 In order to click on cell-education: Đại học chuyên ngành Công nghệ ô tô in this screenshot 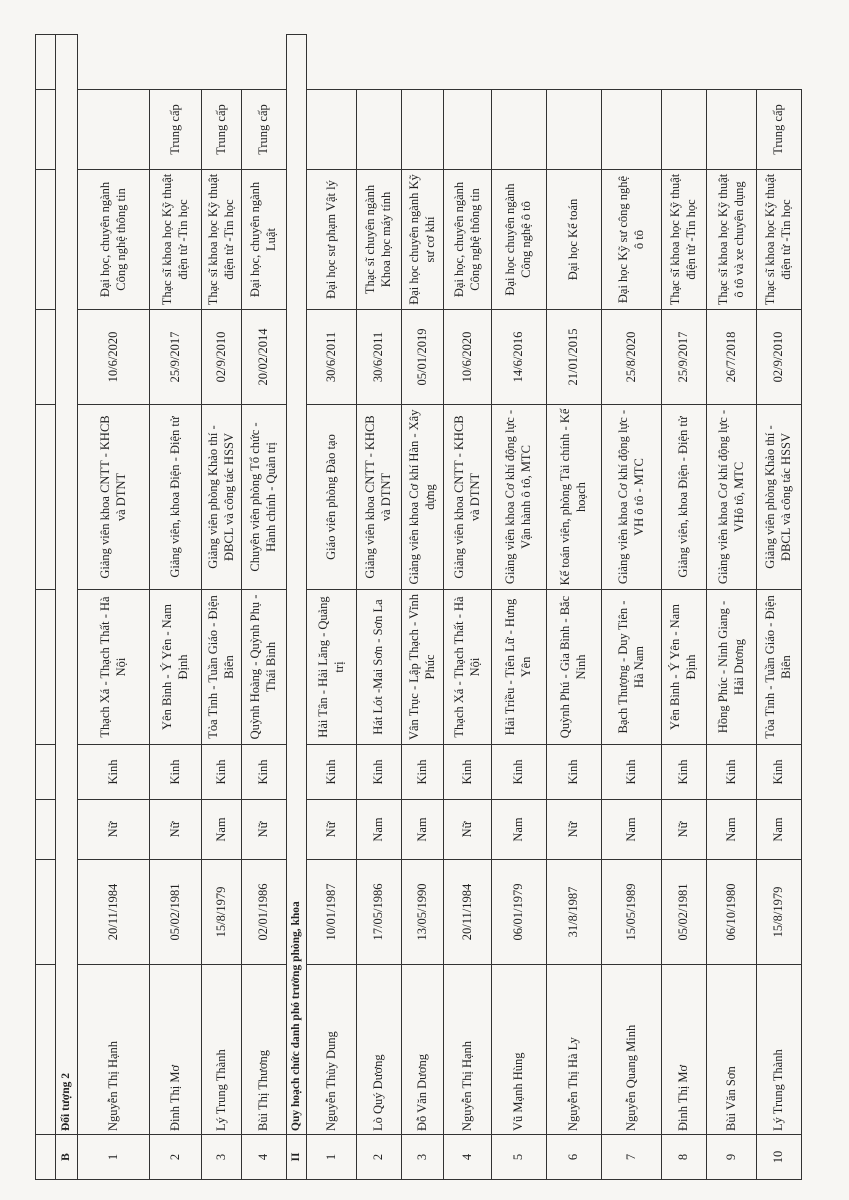, I will do `click(519, 239)`.